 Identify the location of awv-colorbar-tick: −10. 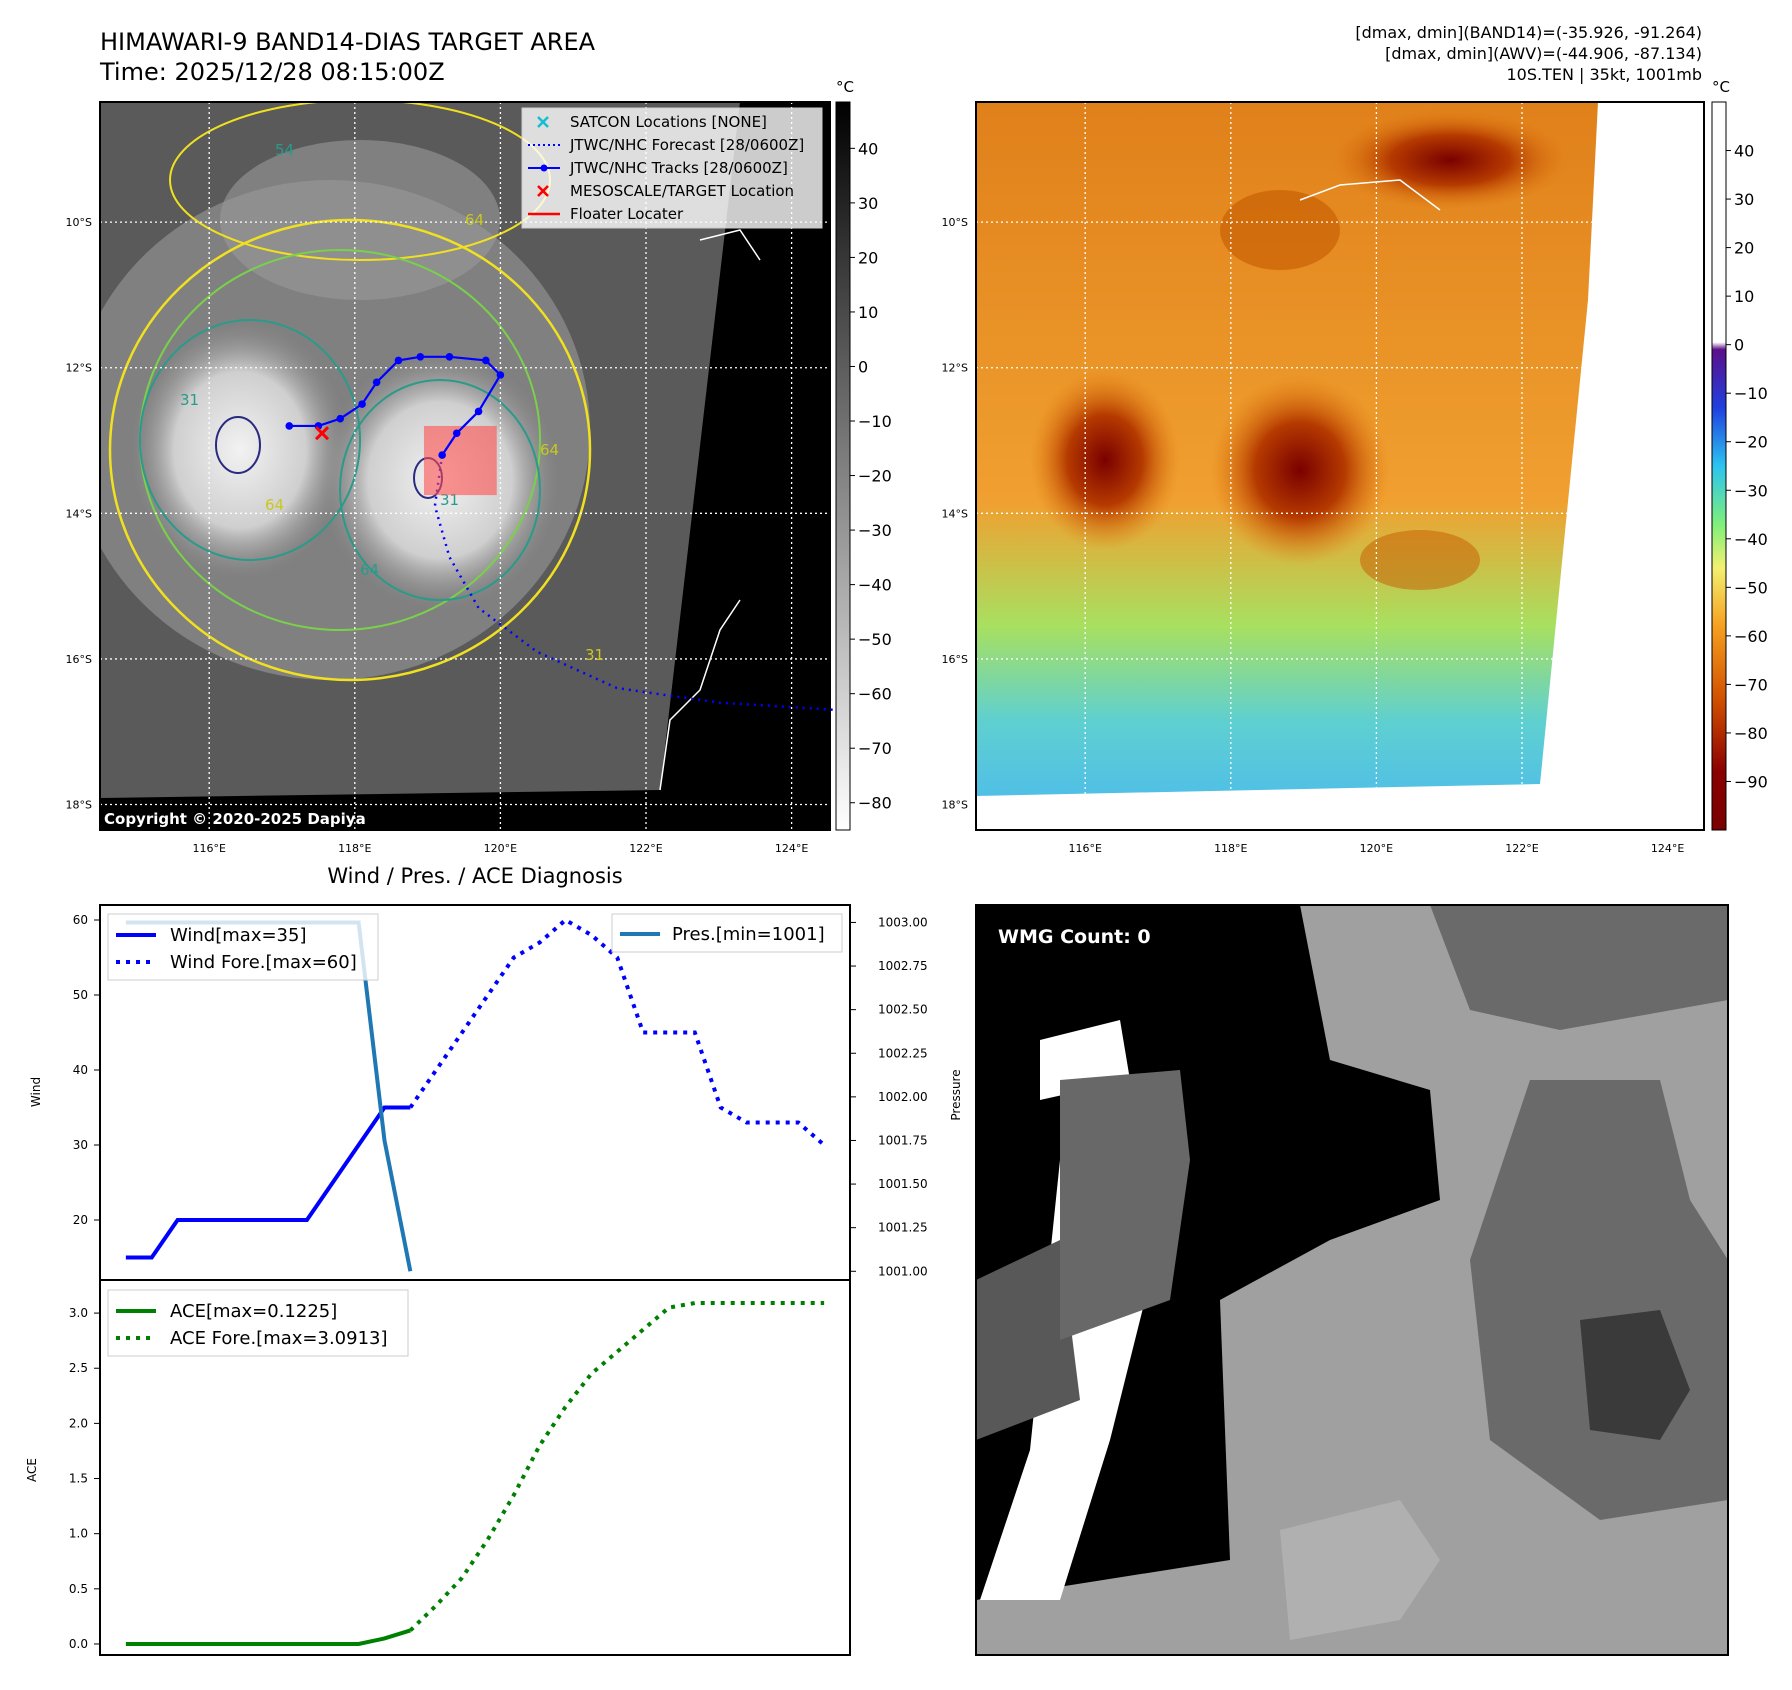
(1751, 393).